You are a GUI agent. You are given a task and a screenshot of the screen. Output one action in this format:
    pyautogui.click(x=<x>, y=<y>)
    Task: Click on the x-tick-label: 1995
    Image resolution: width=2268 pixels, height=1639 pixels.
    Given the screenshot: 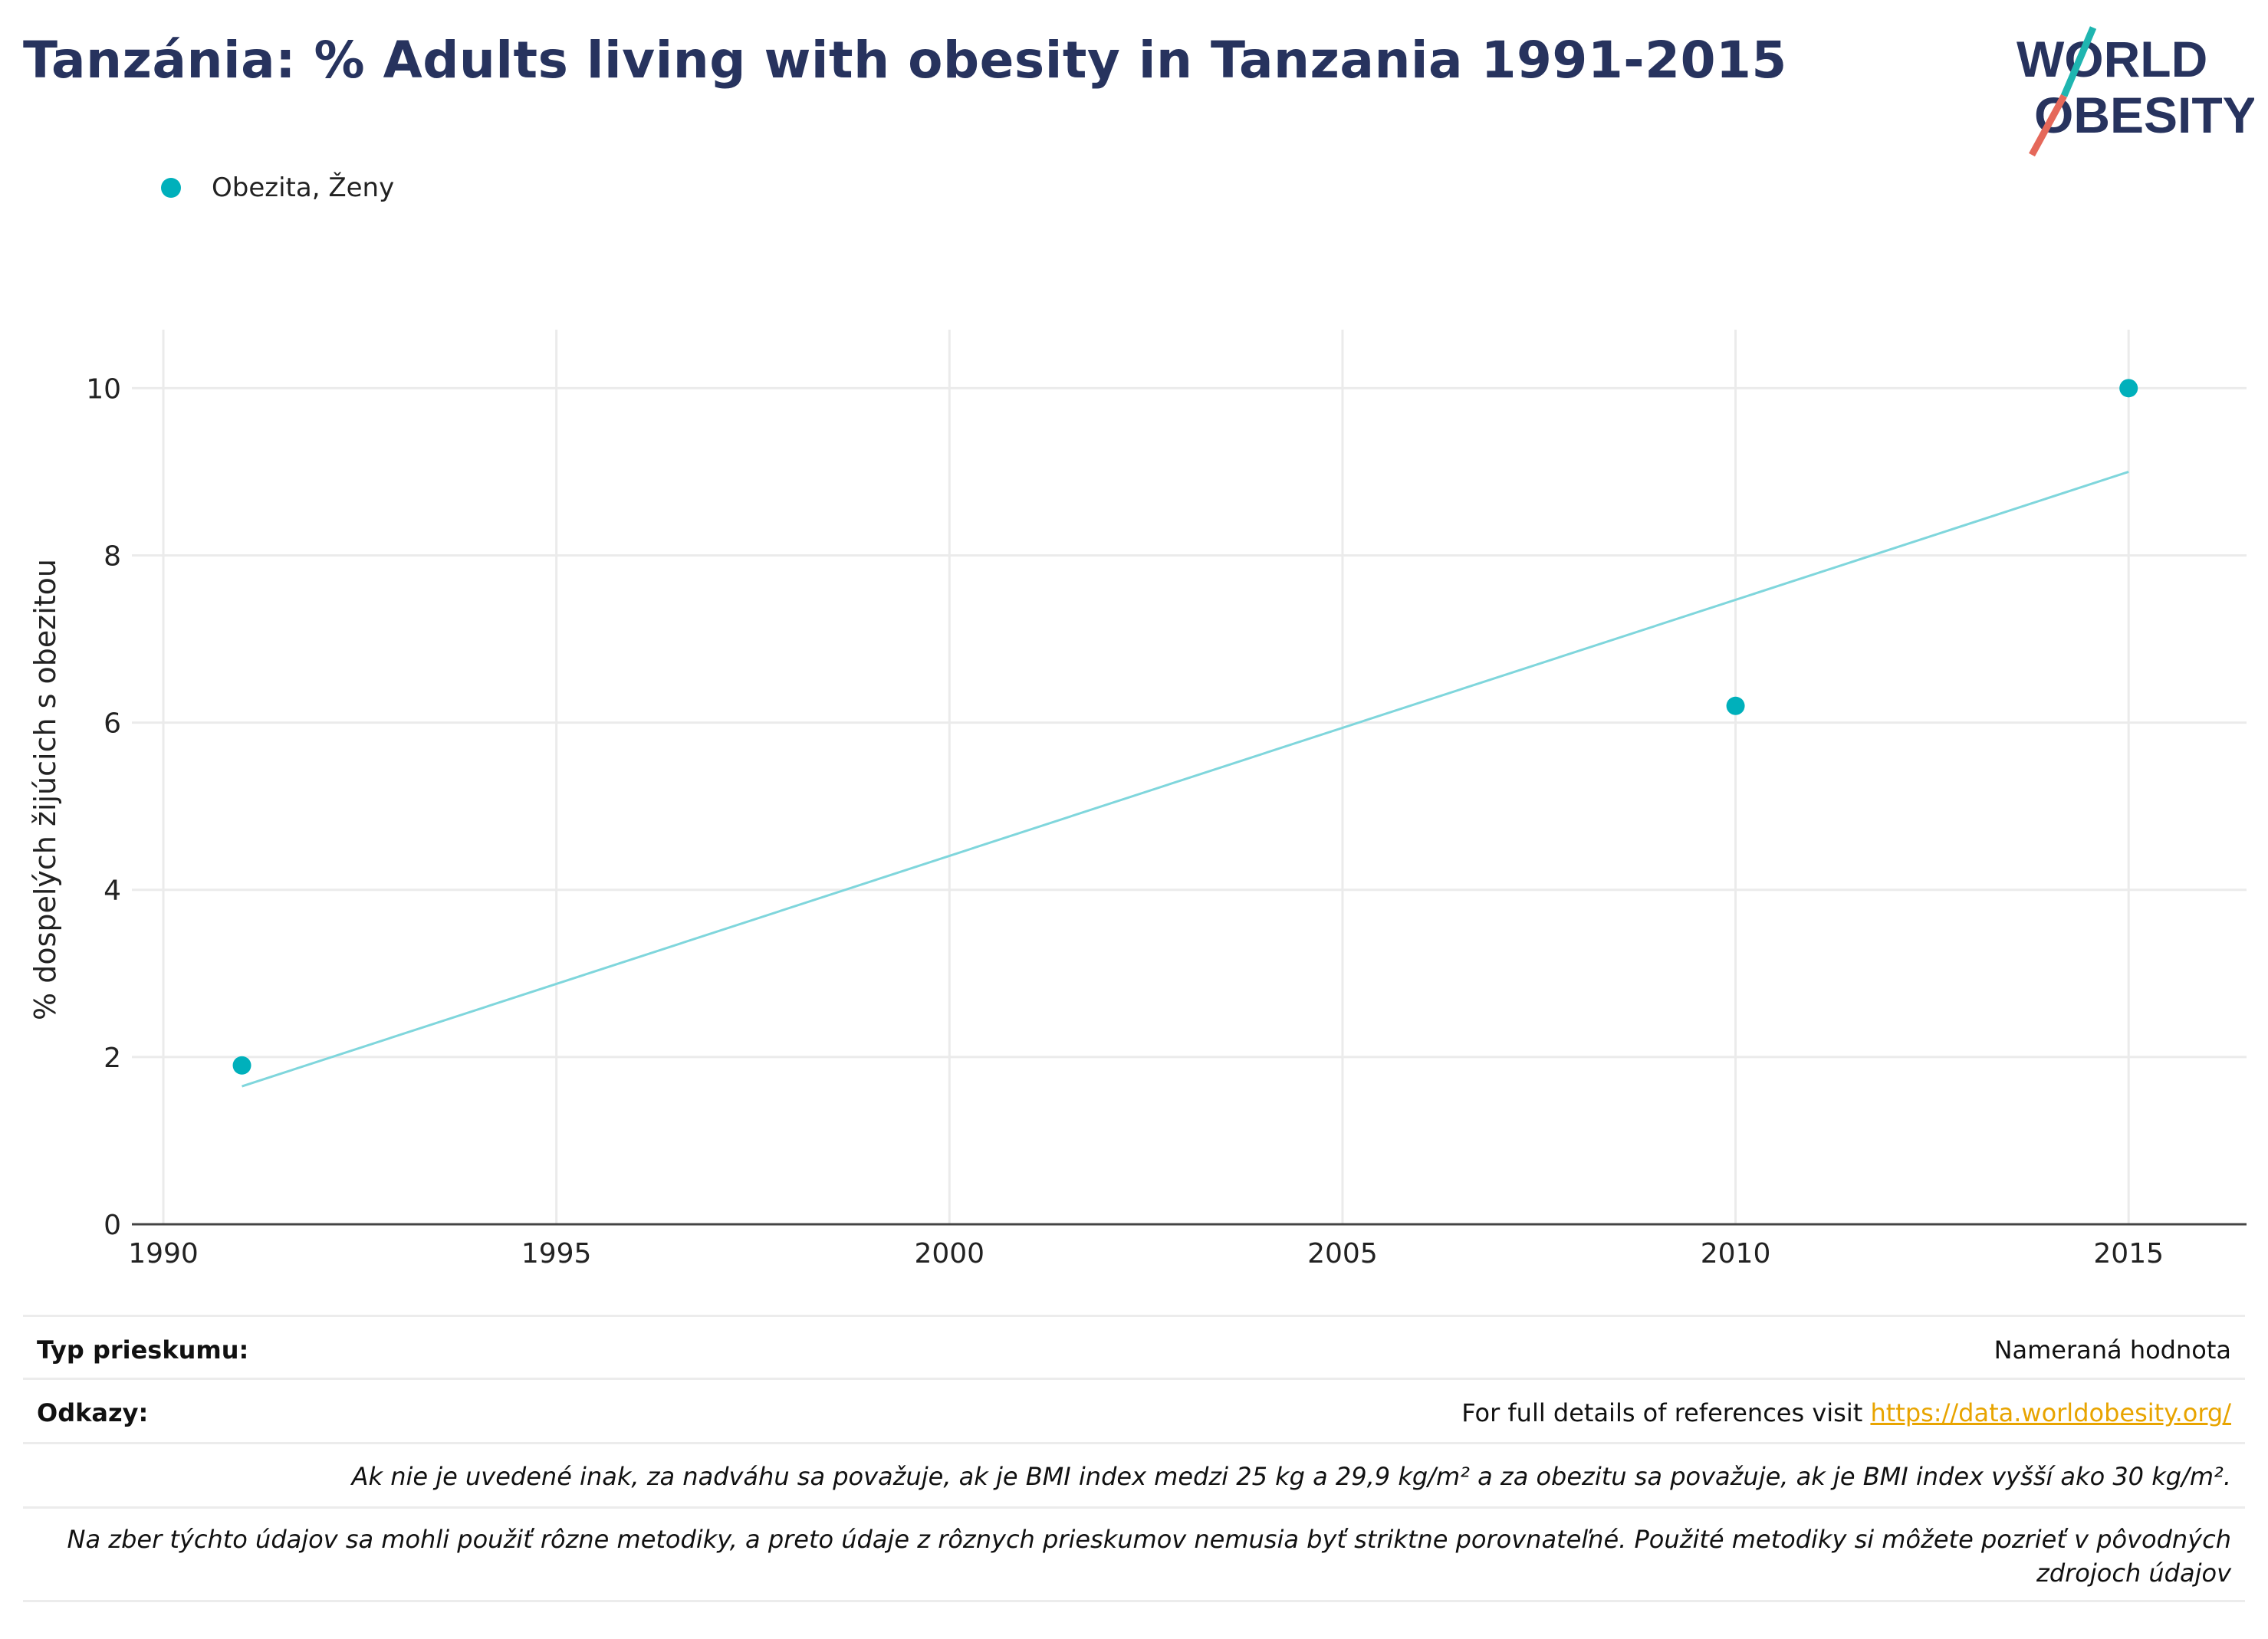 What is the action you would take?
    pyautogui.click(x=556, y=1254)
    